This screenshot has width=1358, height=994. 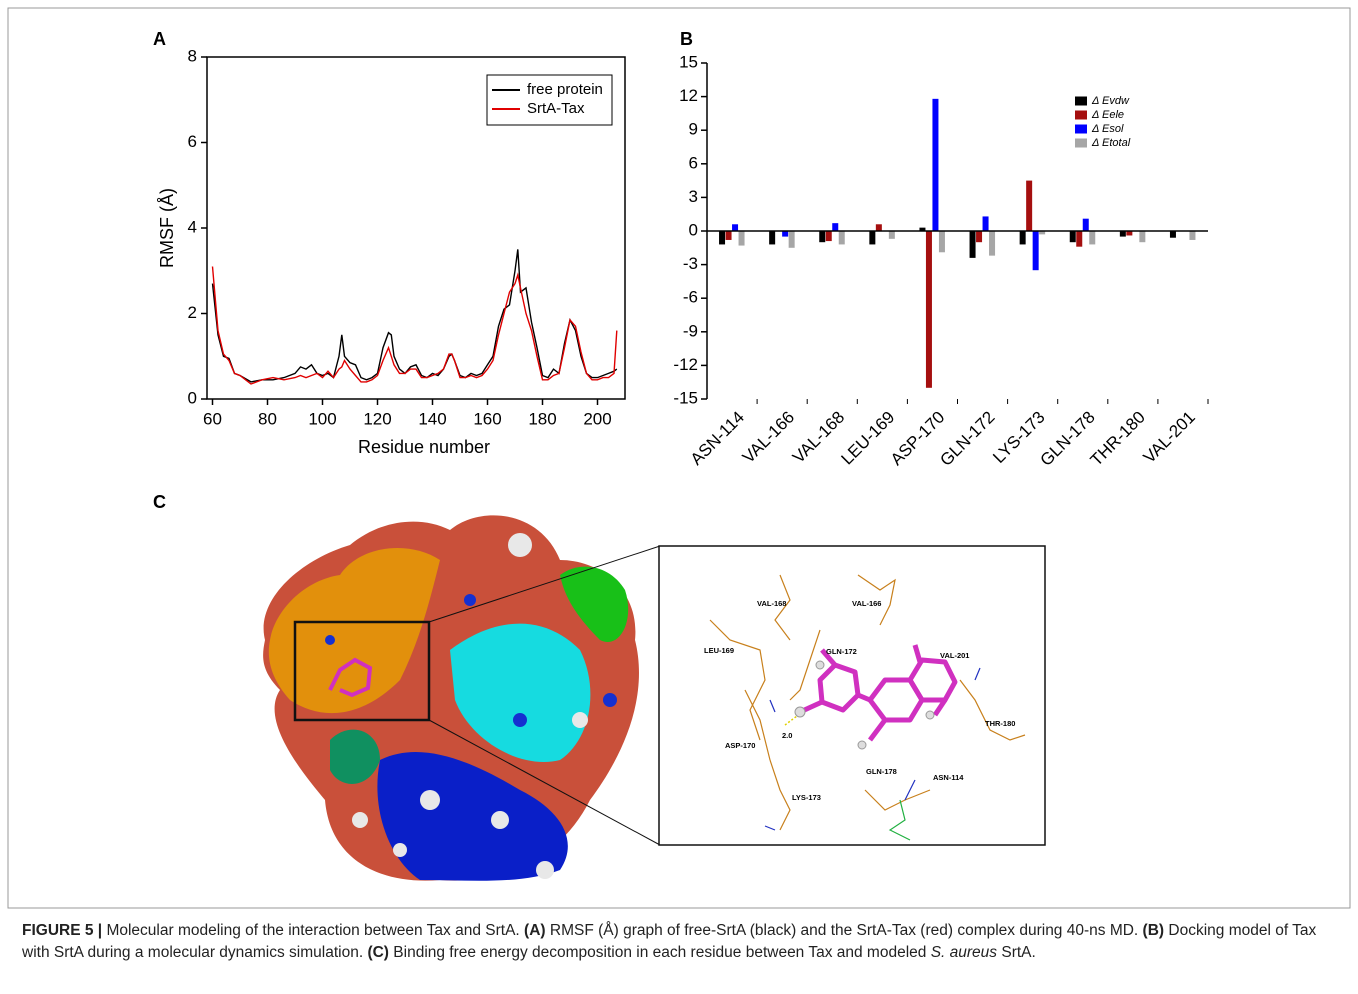 I want to click on residue-label: LEU-169, so click(x=719, y=650).